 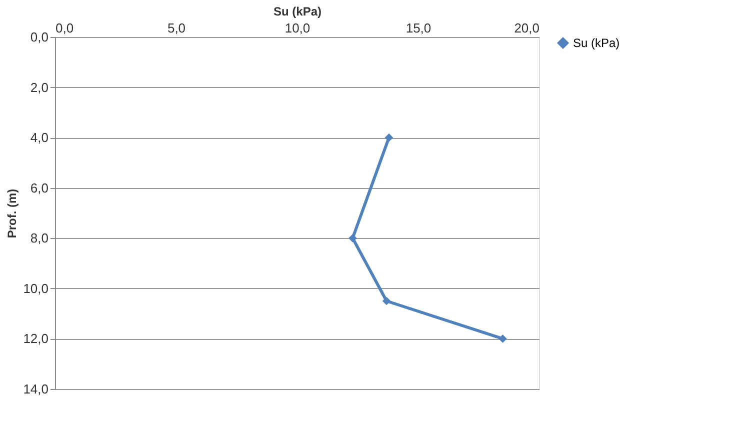 What do you see at coordinates (35, 338) in the screenshot?
I see `y-tick-label: 12,0` at bounding box center [35, 338].